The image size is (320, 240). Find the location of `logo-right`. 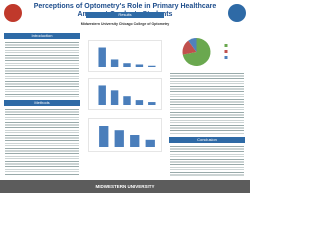

logo-right is located at coordinates (237, 13).